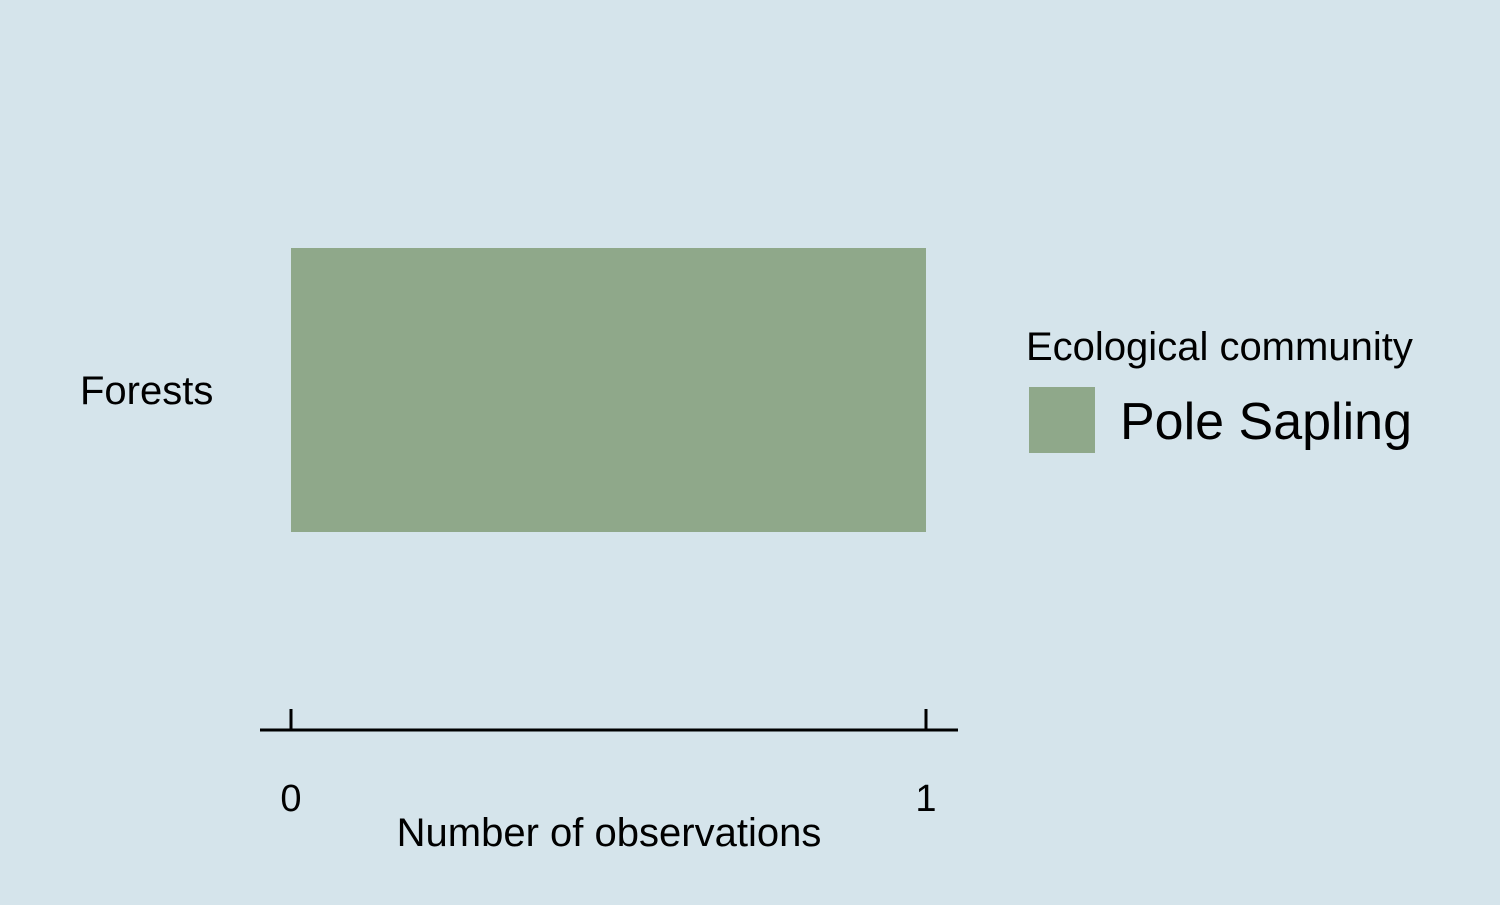  Describe the element at coordinates (1062, 420) in the screenshot. I see `legend-swatch` at that location.